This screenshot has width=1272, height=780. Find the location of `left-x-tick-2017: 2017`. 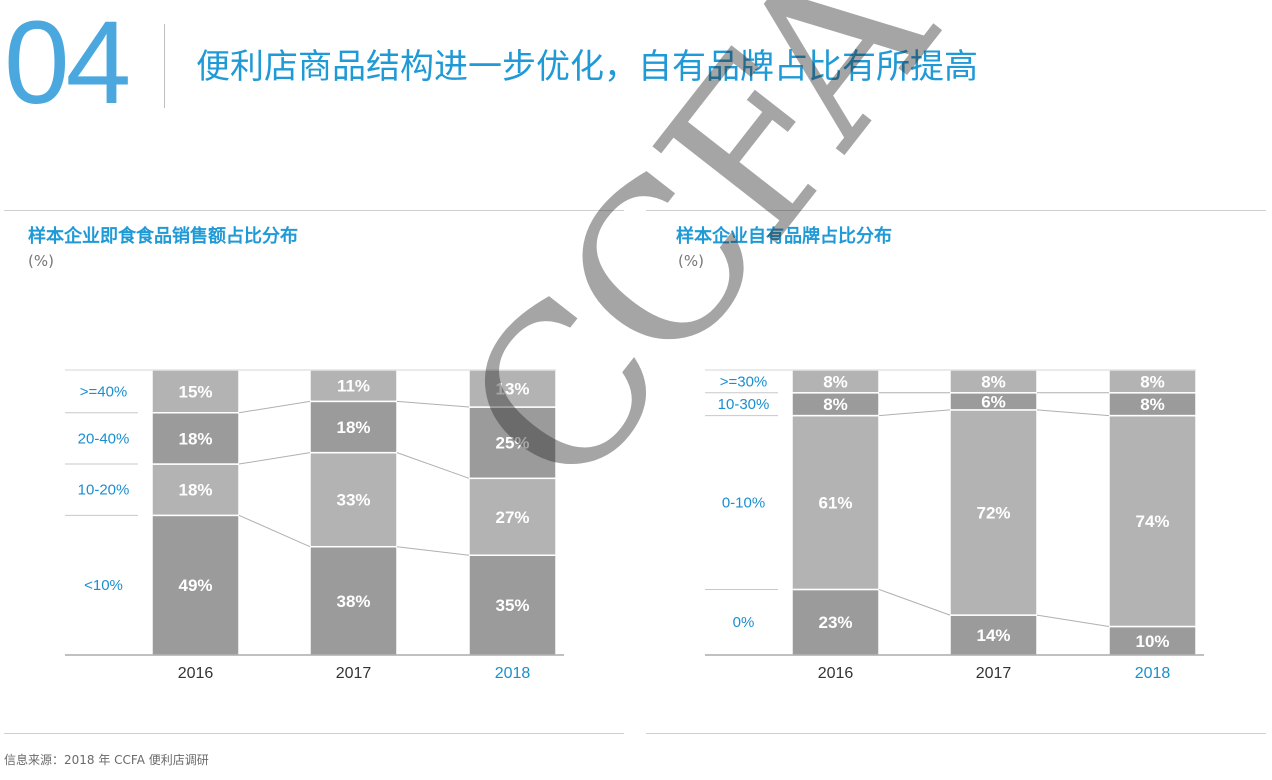

left-x-tick-2017: 2017 is located at coordinates (354, 673).